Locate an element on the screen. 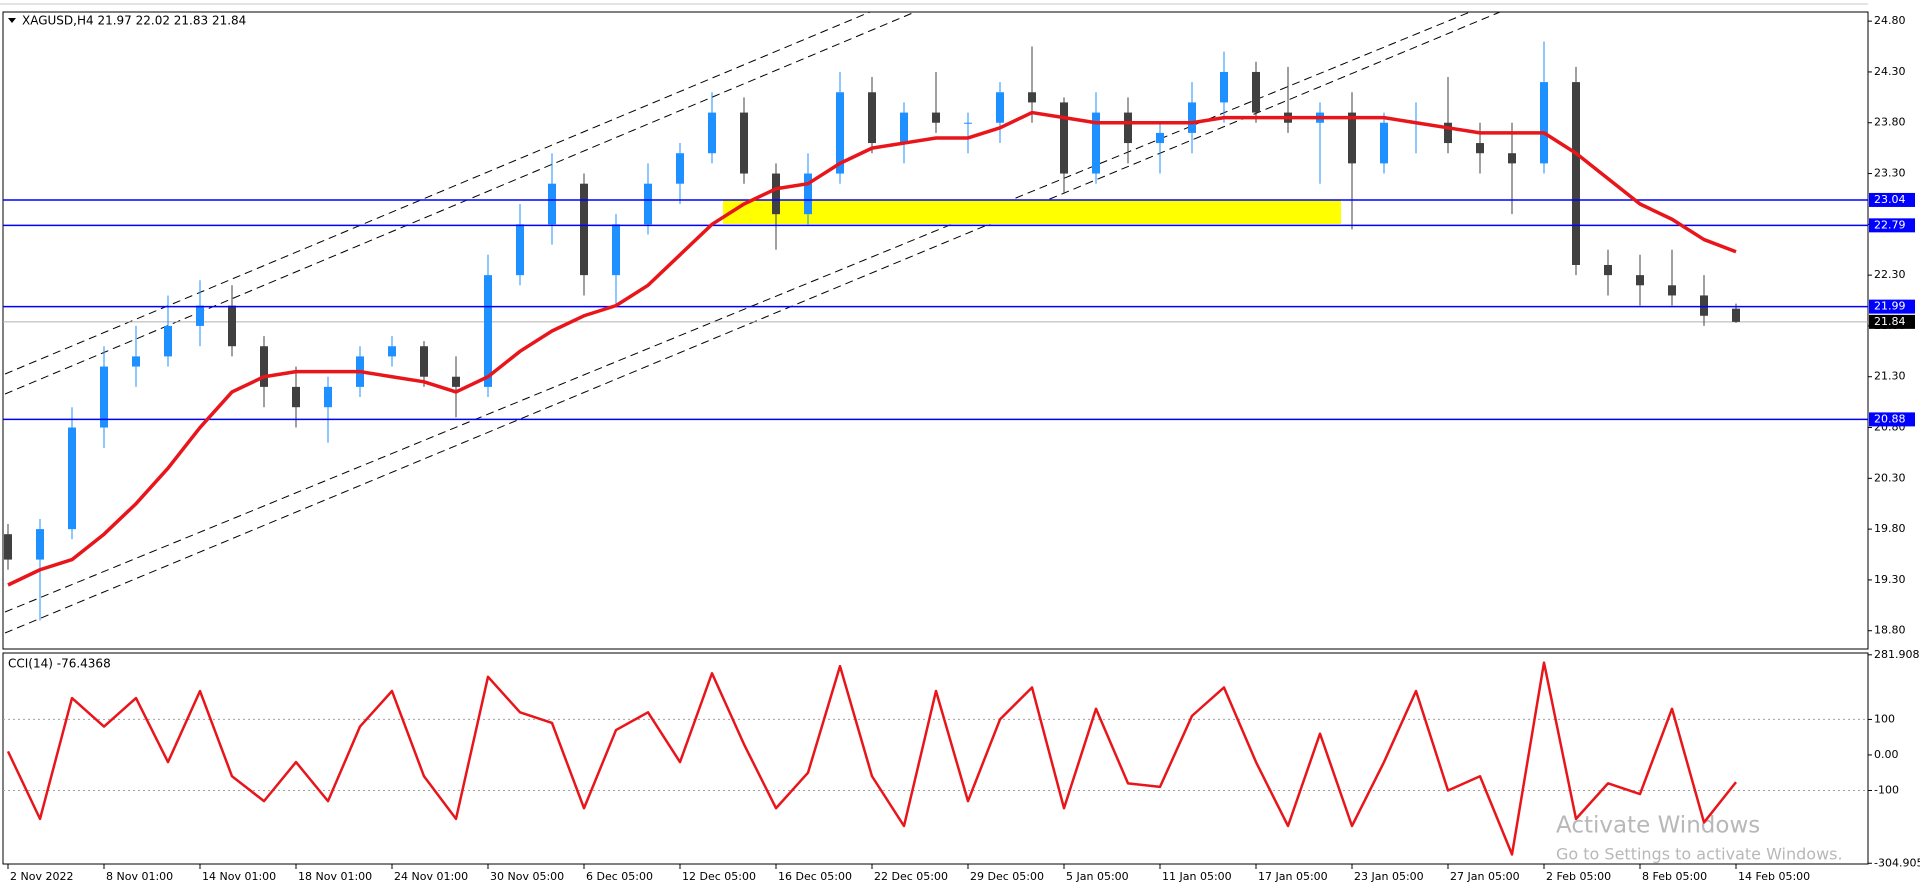 This screenshot has height=888, width=1920. x-tick-label: 5 Jan 05:00 is located at coordinates (1097, 876).